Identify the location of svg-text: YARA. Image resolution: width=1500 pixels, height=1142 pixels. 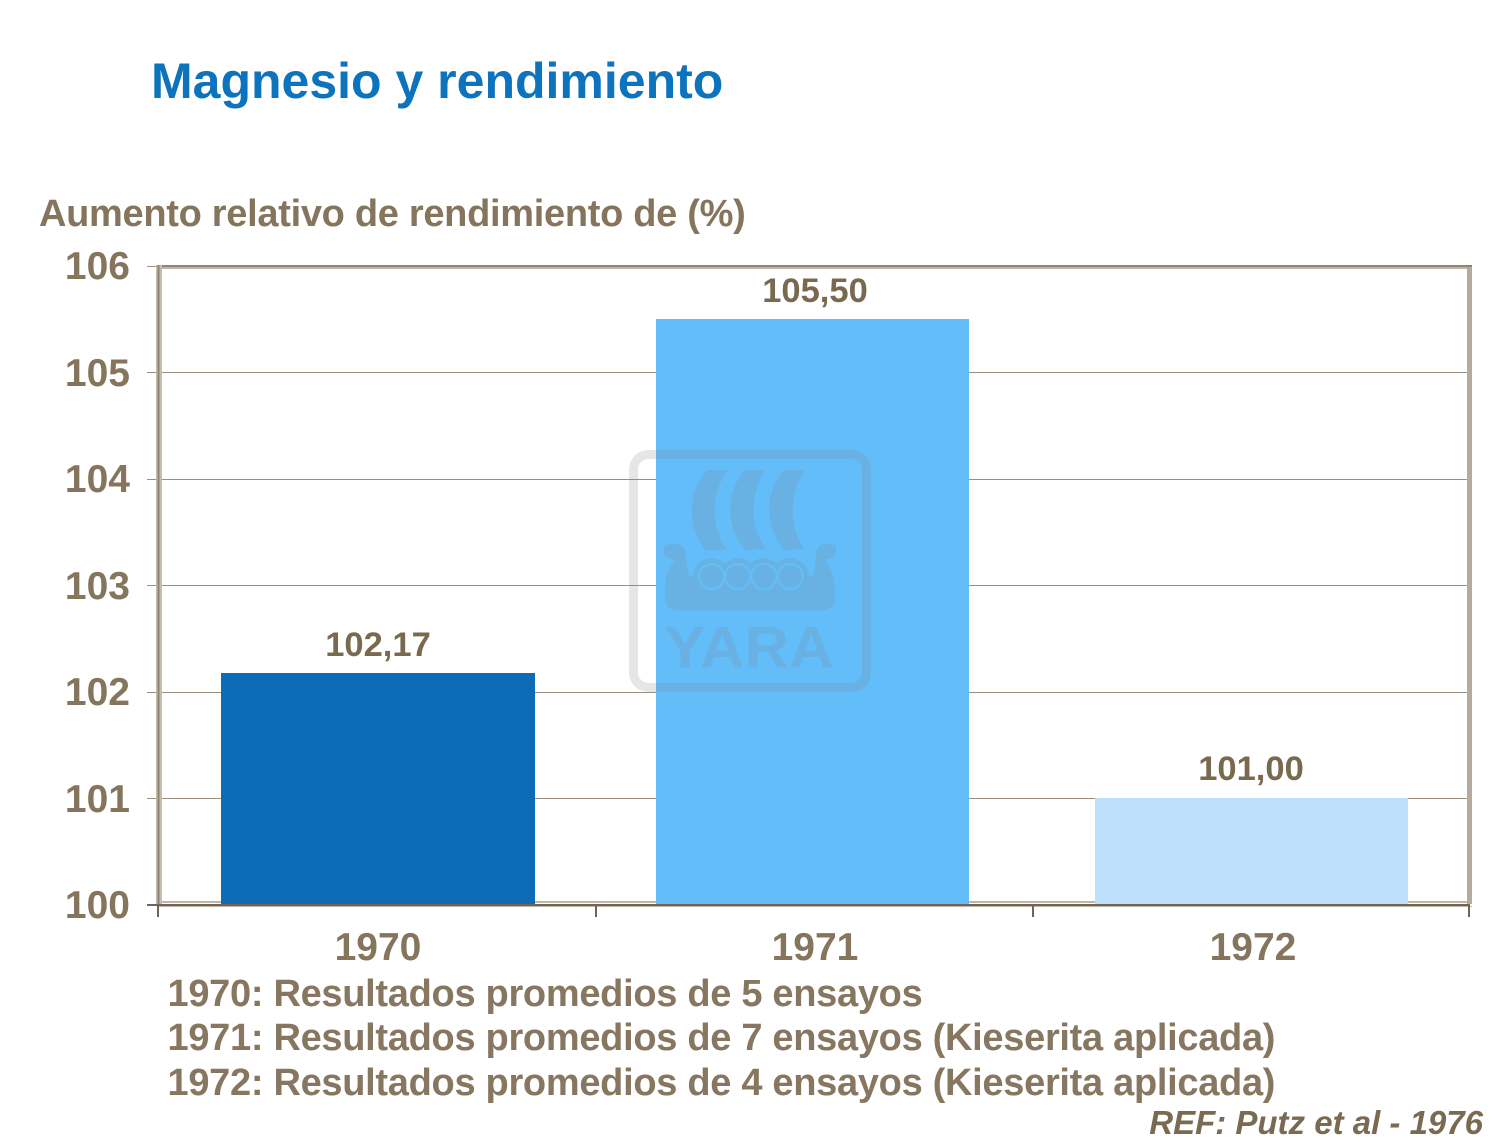
(749, 648).